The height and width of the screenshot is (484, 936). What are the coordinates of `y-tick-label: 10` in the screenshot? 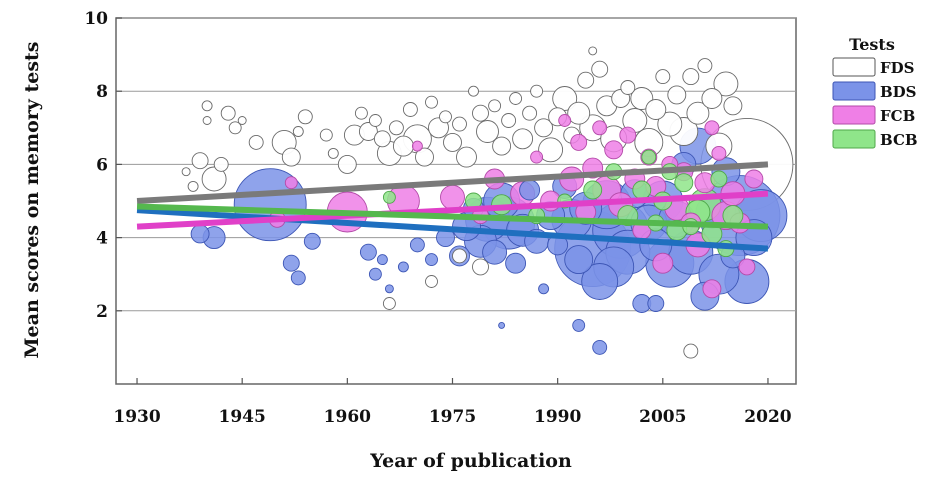 It's located at (96, 19).